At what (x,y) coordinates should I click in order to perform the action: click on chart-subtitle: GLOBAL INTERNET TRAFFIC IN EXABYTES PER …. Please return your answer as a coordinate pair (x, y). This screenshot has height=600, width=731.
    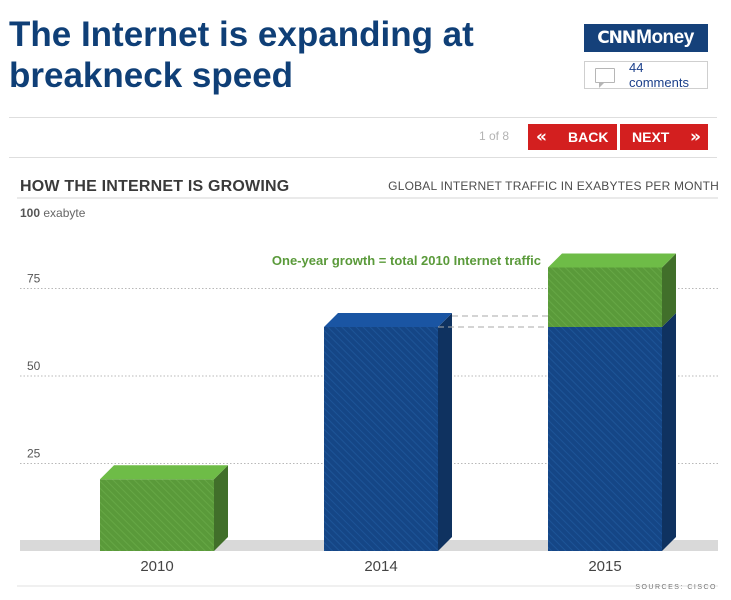
    Looking at the image, I should click on (553, 186).